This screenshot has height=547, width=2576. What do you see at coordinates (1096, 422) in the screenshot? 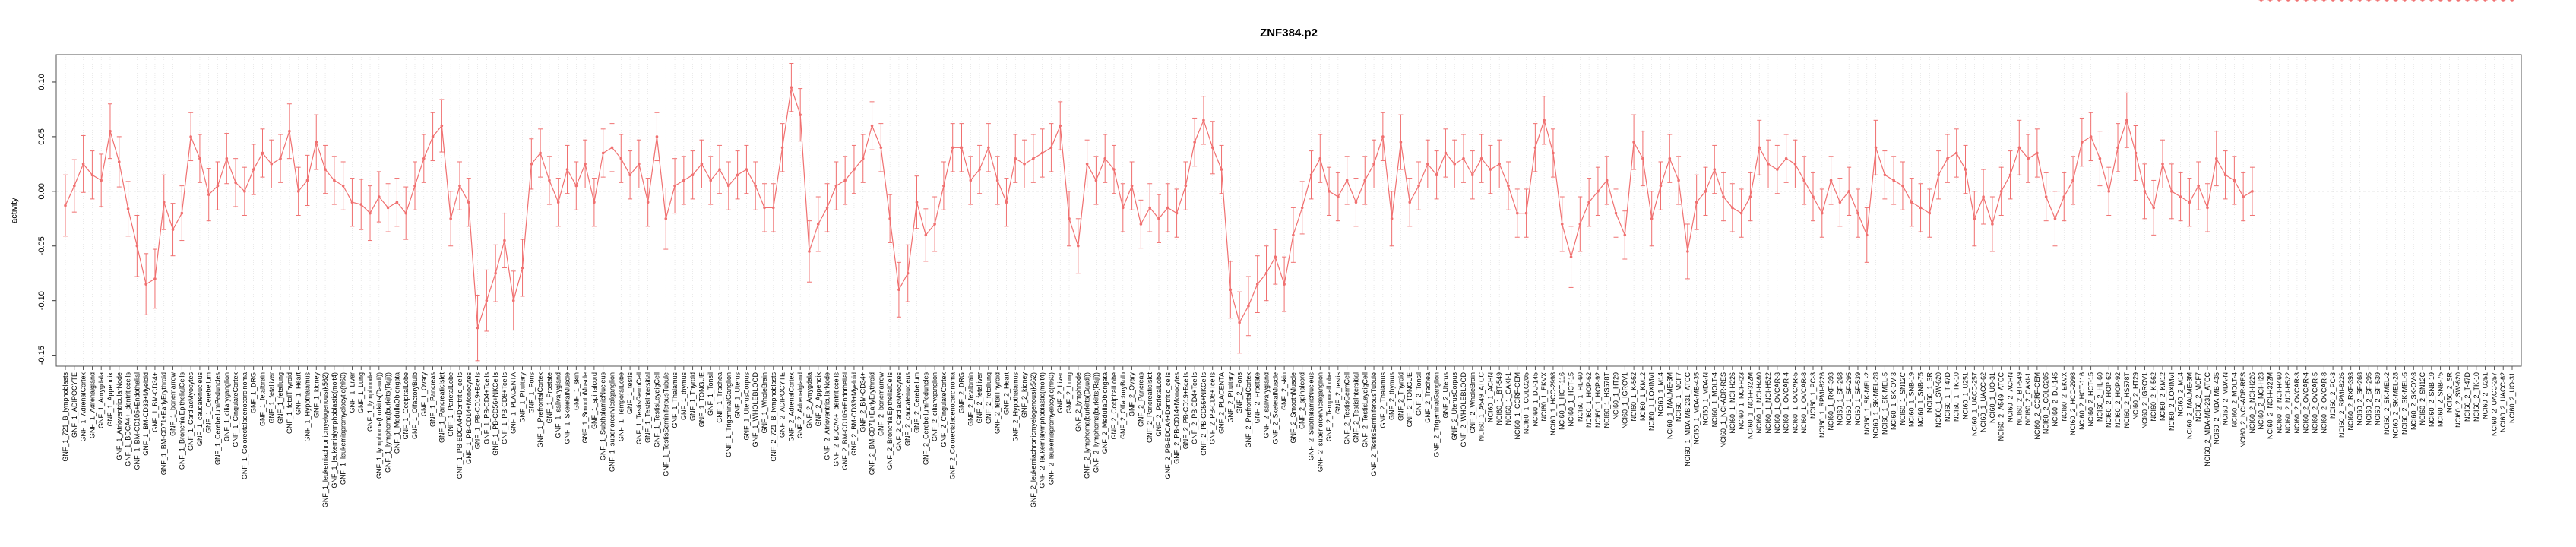
I see `x-tick-label: GNF_2_lymphoma(burkitts(Raji))` at bounding box center [1096, 422].